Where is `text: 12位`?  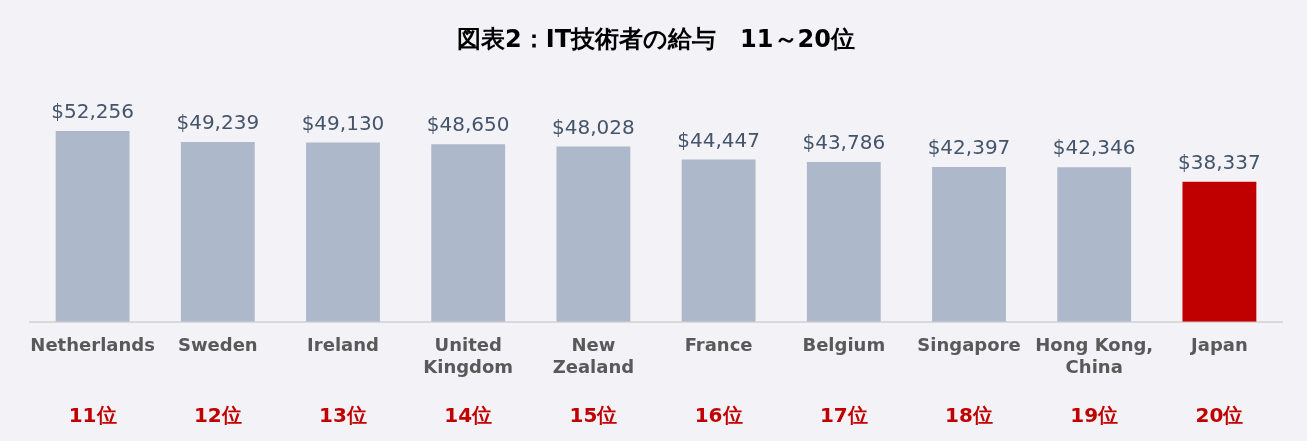
text: 12位 is located at coordinates (217, 415).